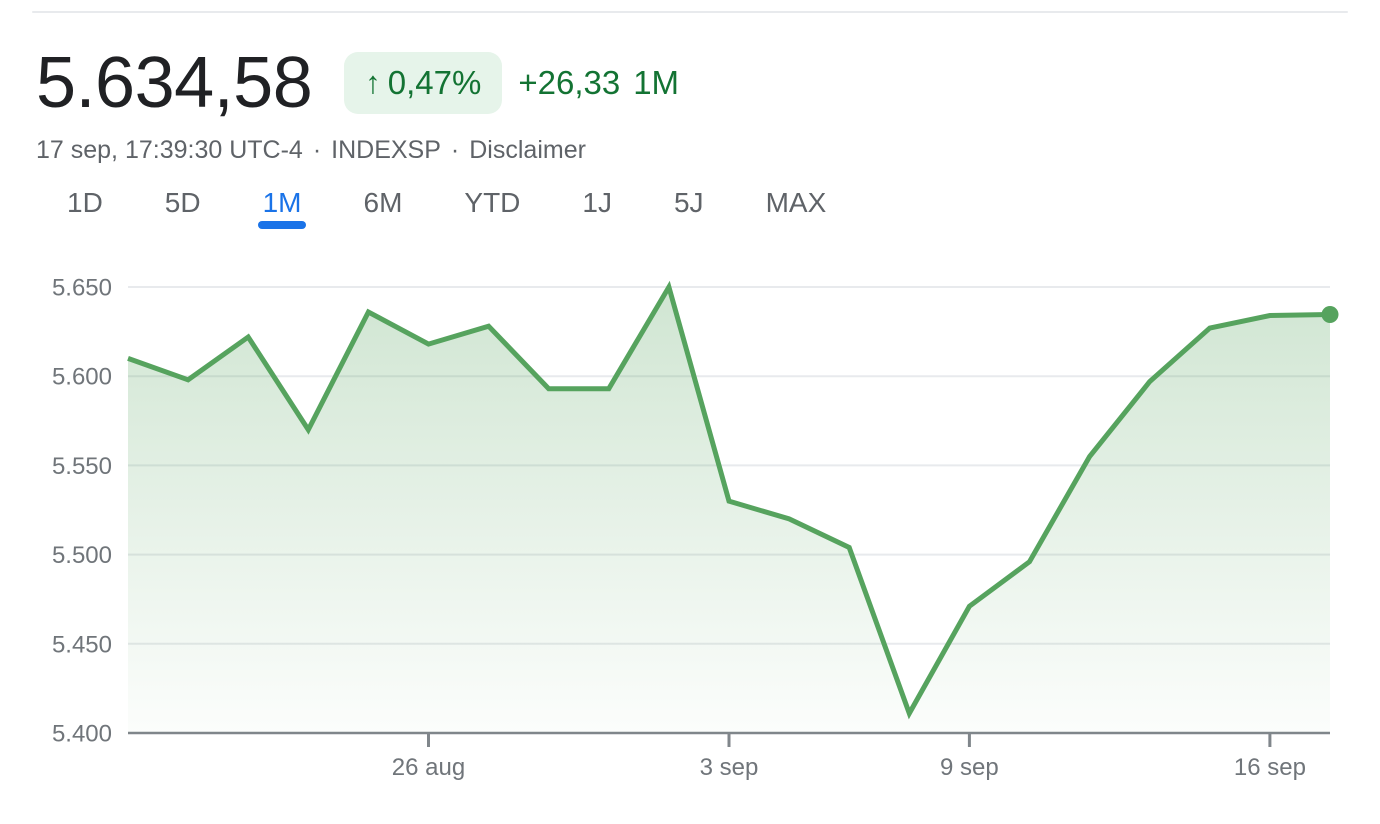 The width and height of the screenshot is (1380, 824). Describe the element at coordinates (373, 82) in the screenshot. I see `up-arrow-icon: ↑` at that location.